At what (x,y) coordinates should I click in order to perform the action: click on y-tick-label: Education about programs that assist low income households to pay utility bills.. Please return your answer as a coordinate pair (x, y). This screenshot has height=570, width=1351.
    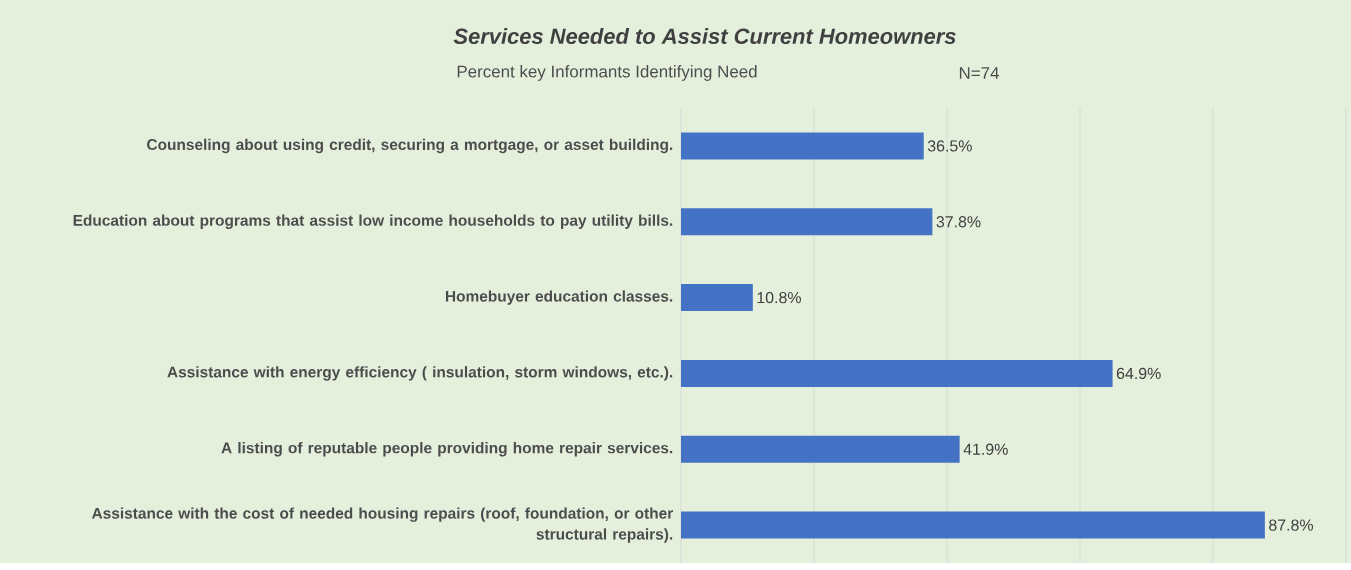
    Looking at the image, I should click on (373, 222).